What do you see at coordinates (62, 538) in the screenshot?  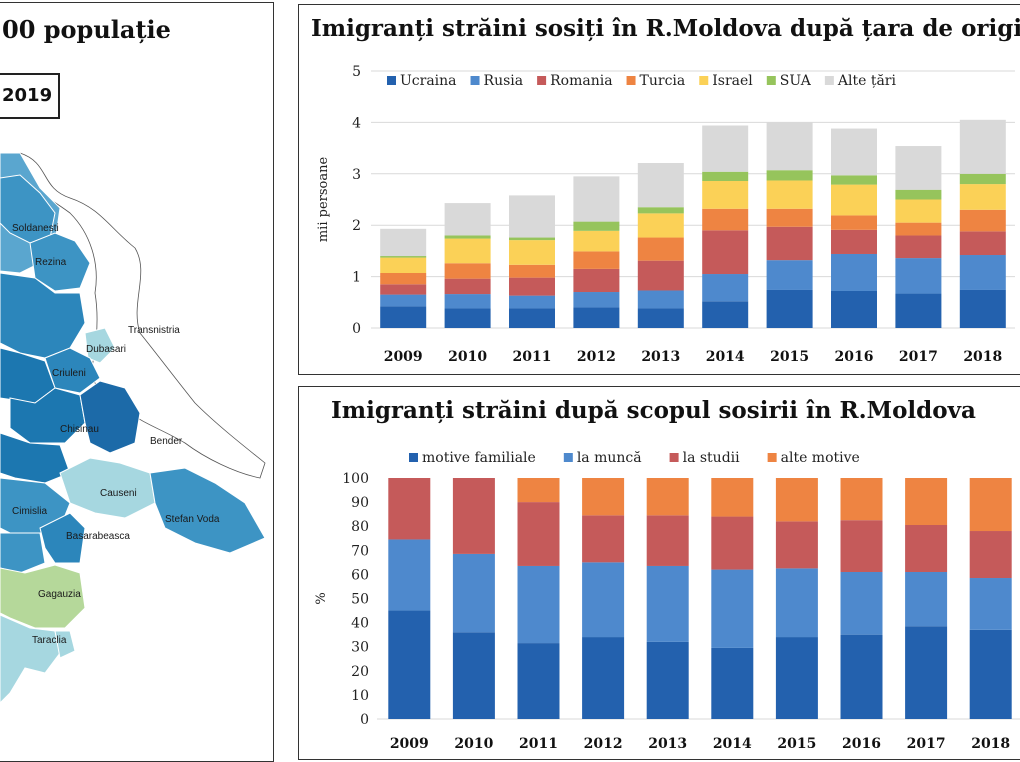 I see `basarabeasca-area` at bounding box center [62, 538].